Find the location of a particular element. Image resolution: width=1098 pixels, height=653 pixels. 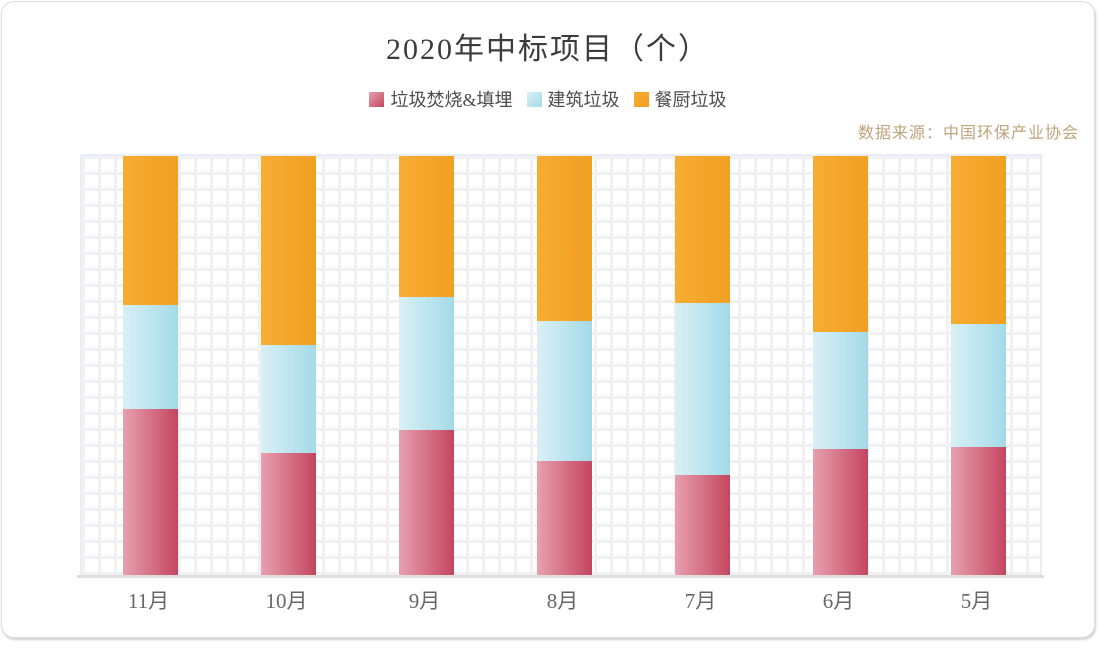

bar-9月 is located at coordinates (426, 365).